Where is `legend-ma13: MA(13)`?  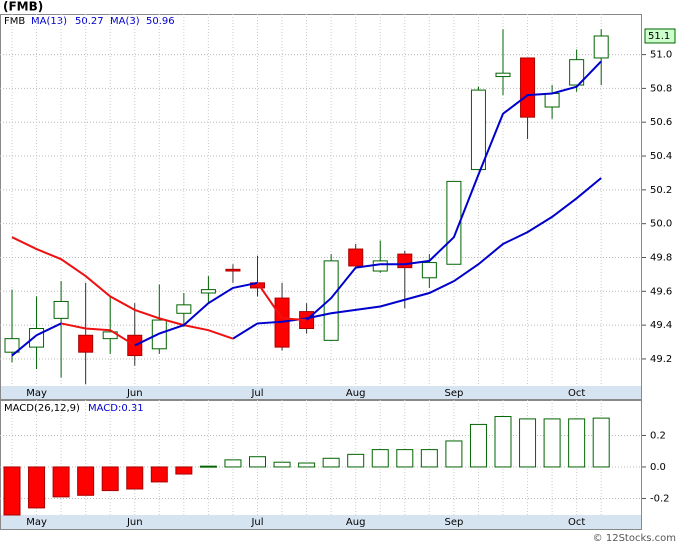
legend-ma13: MA(13) is located at coordinates (49, 21).